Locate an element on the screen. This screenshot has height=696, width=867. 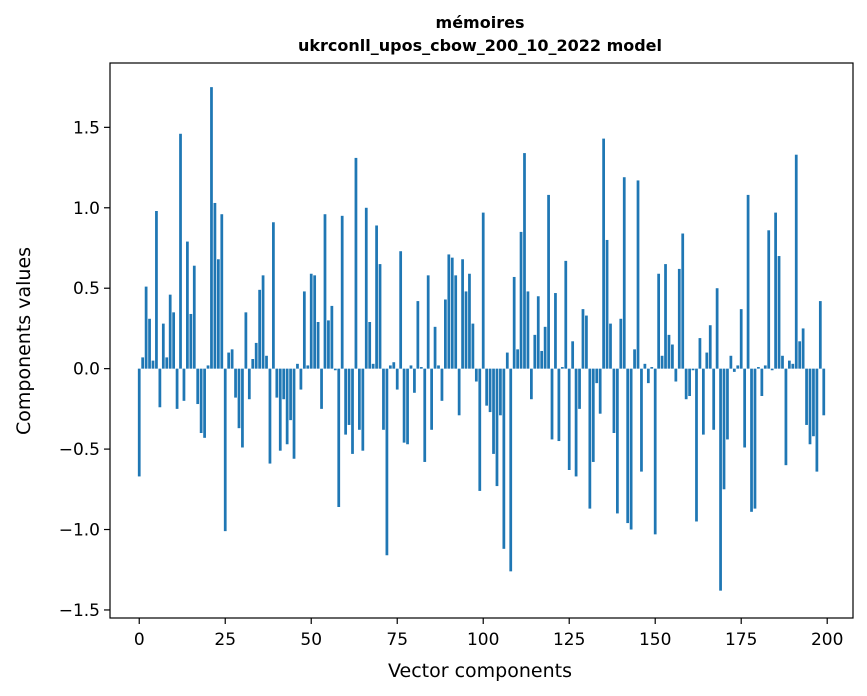
y-axis-ticks: −1.5 −1.0 −0.5 0.0 0.5 1.0 1.5 is located at coordinates (84, 369).